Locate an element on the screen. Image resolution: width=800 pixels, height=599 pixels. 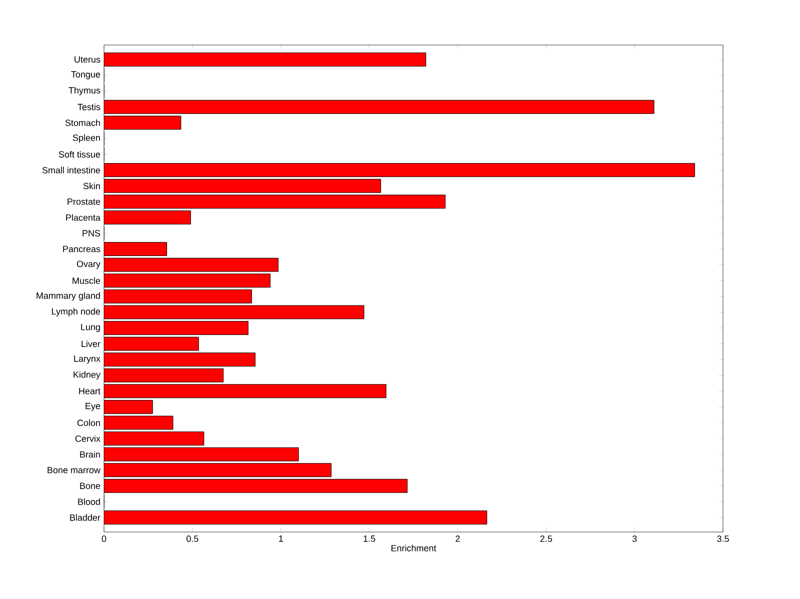
y-tick-label: Cervix is located at coordinates (87, 438).